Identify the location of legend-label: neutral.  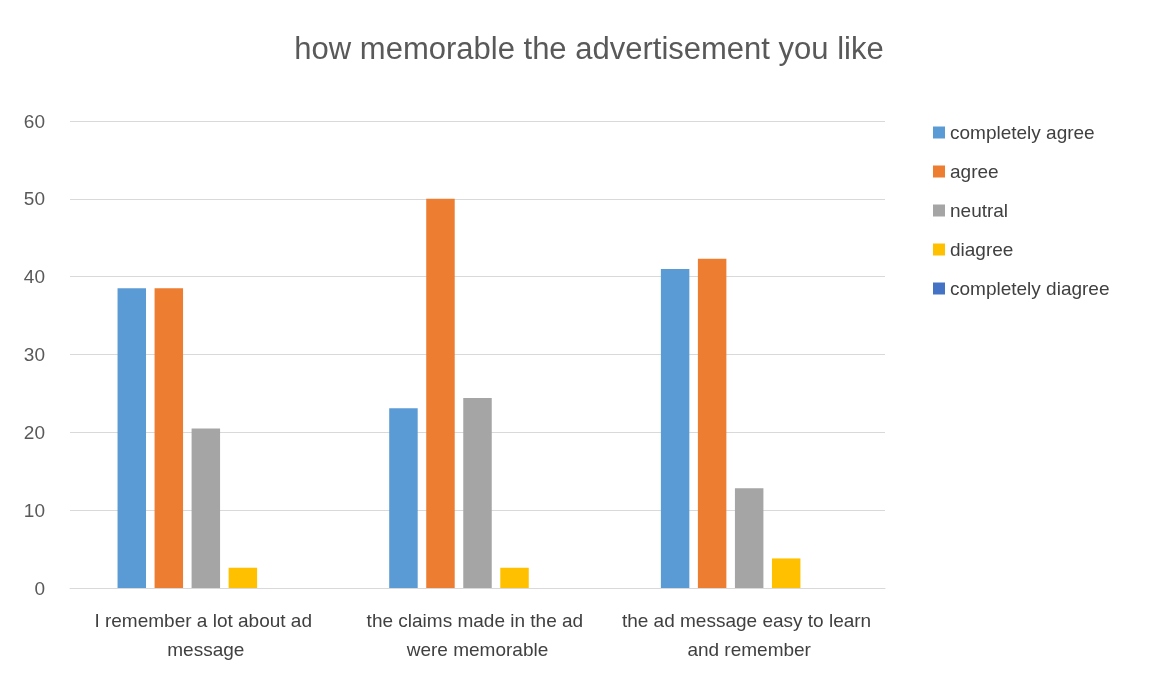
(979, 210).